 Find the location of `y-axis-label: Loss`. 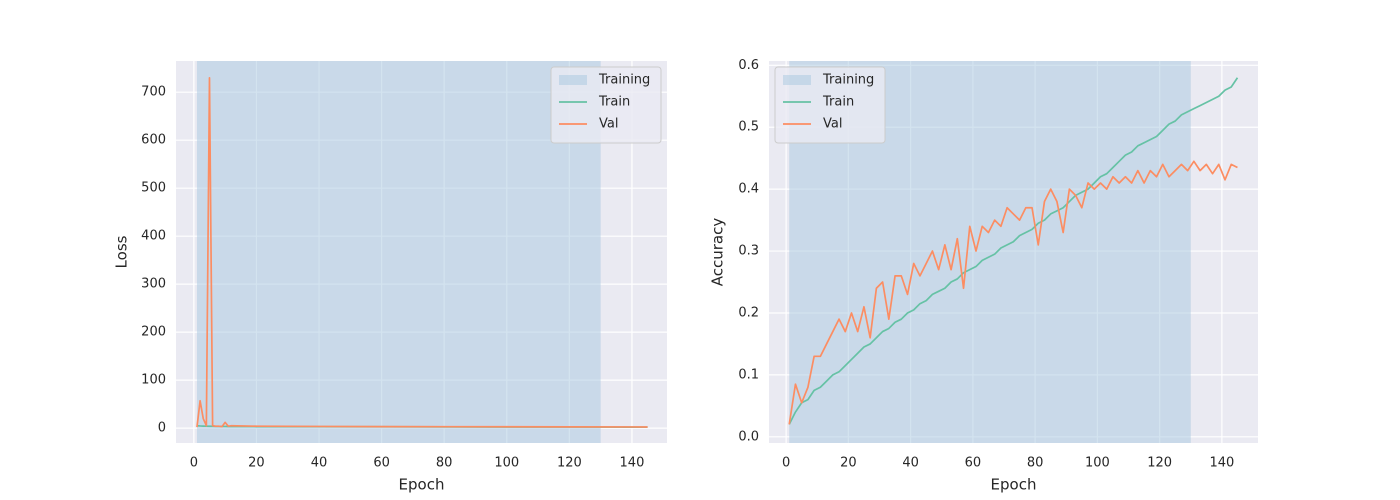

y-axis-label: Loss is located at coordinates (122, 251).